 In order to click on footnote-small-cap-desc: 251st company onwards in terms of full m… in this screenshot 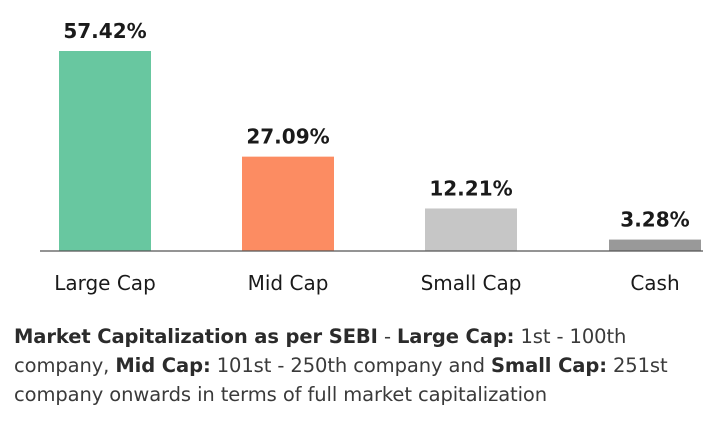, I will do `click(341, 380)`.